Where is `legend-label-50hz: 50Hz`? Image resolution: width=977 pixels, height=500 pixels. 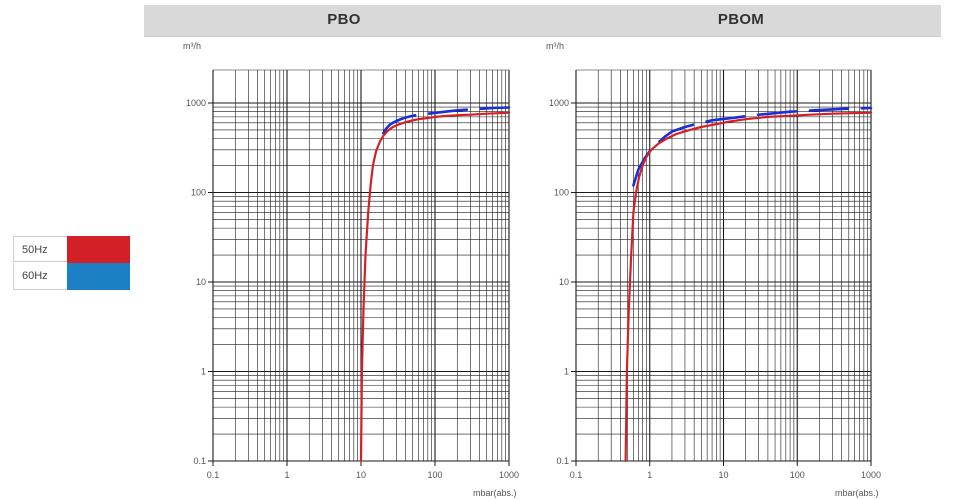
legend-label-50hz: 50Hz is located at coordinates (40, 249).